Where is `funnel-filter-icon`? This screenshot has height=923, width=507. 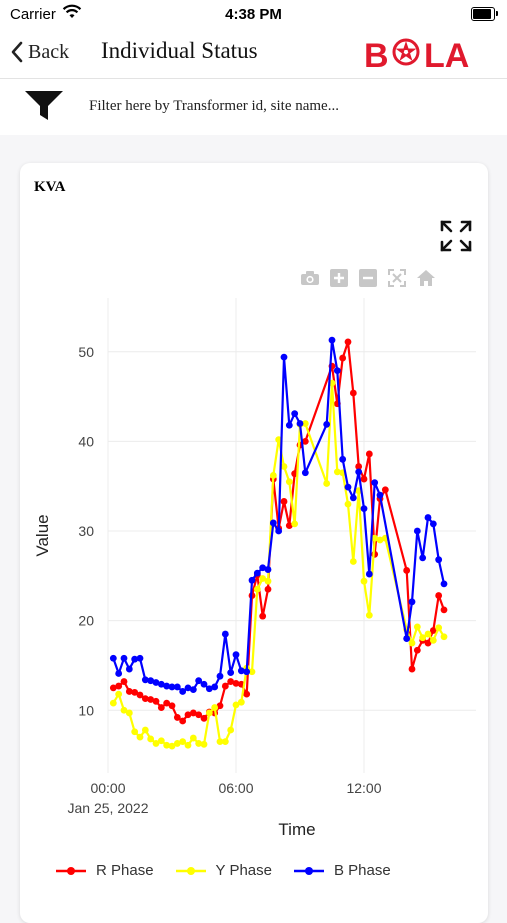
funnel-filter-icon is located at coordinates (44, 106).